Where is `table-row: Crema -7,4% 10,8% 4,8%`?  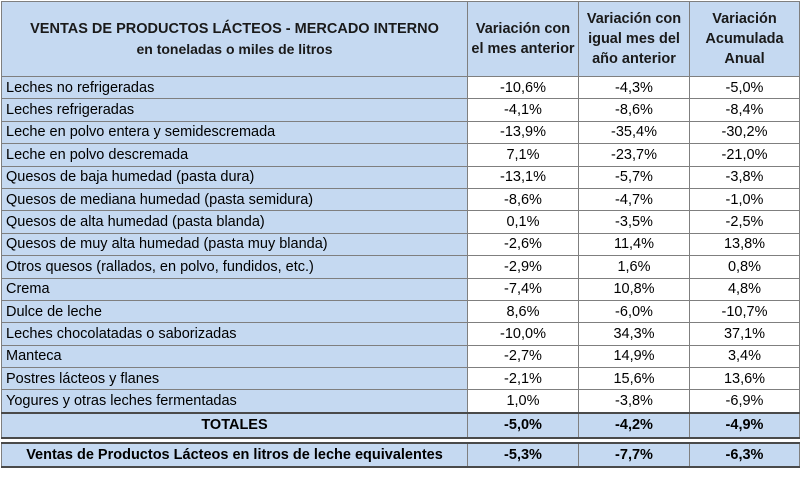 table-row: Crema -7,4% 10,8% 4,8% is located at coordinates (400, 289).